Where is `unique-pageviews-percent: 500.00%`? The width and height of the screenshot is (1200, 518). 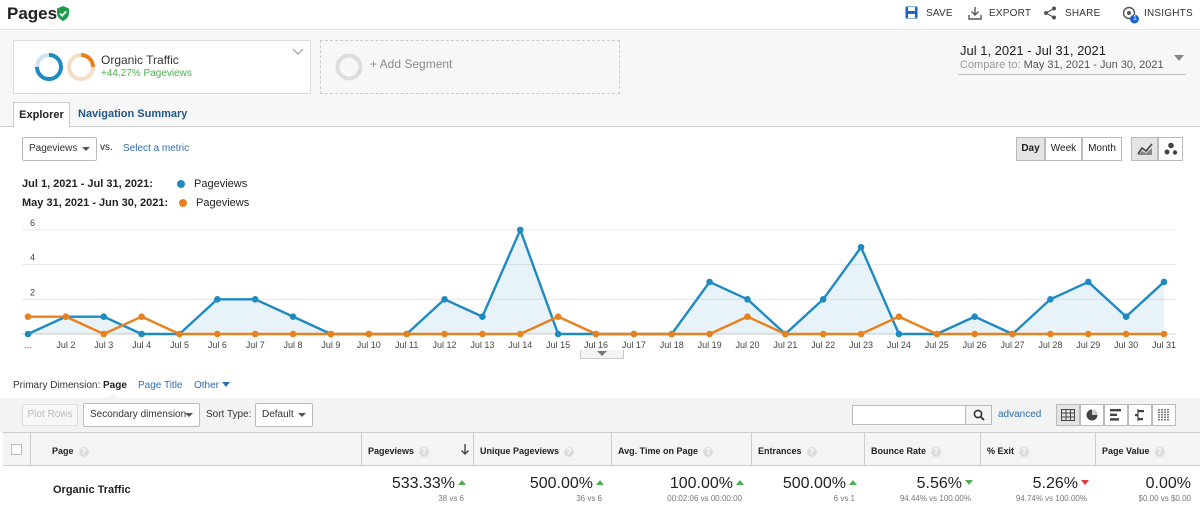
unique-pageviews-percent: 500.00% is located at coordinates (561, 483).